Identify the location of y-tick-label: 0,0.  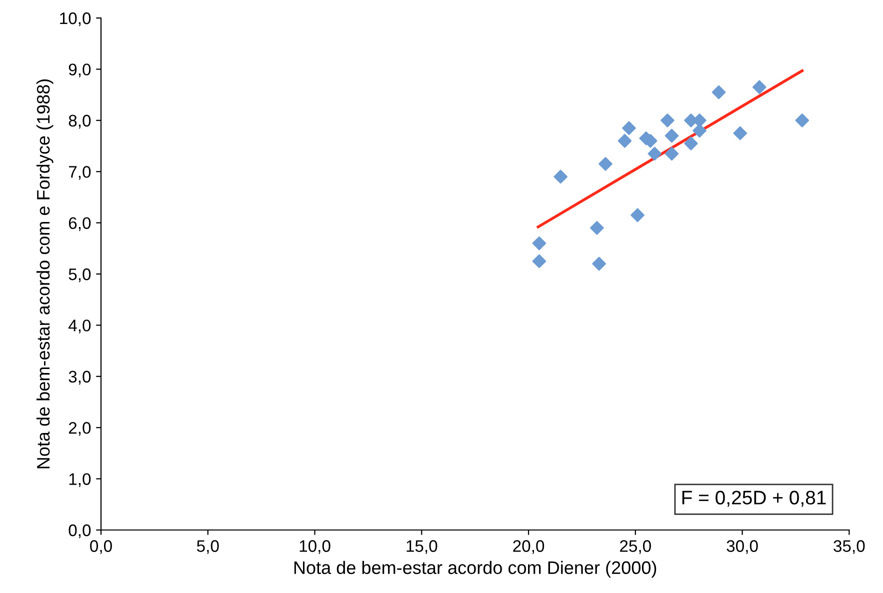
(79, 531).